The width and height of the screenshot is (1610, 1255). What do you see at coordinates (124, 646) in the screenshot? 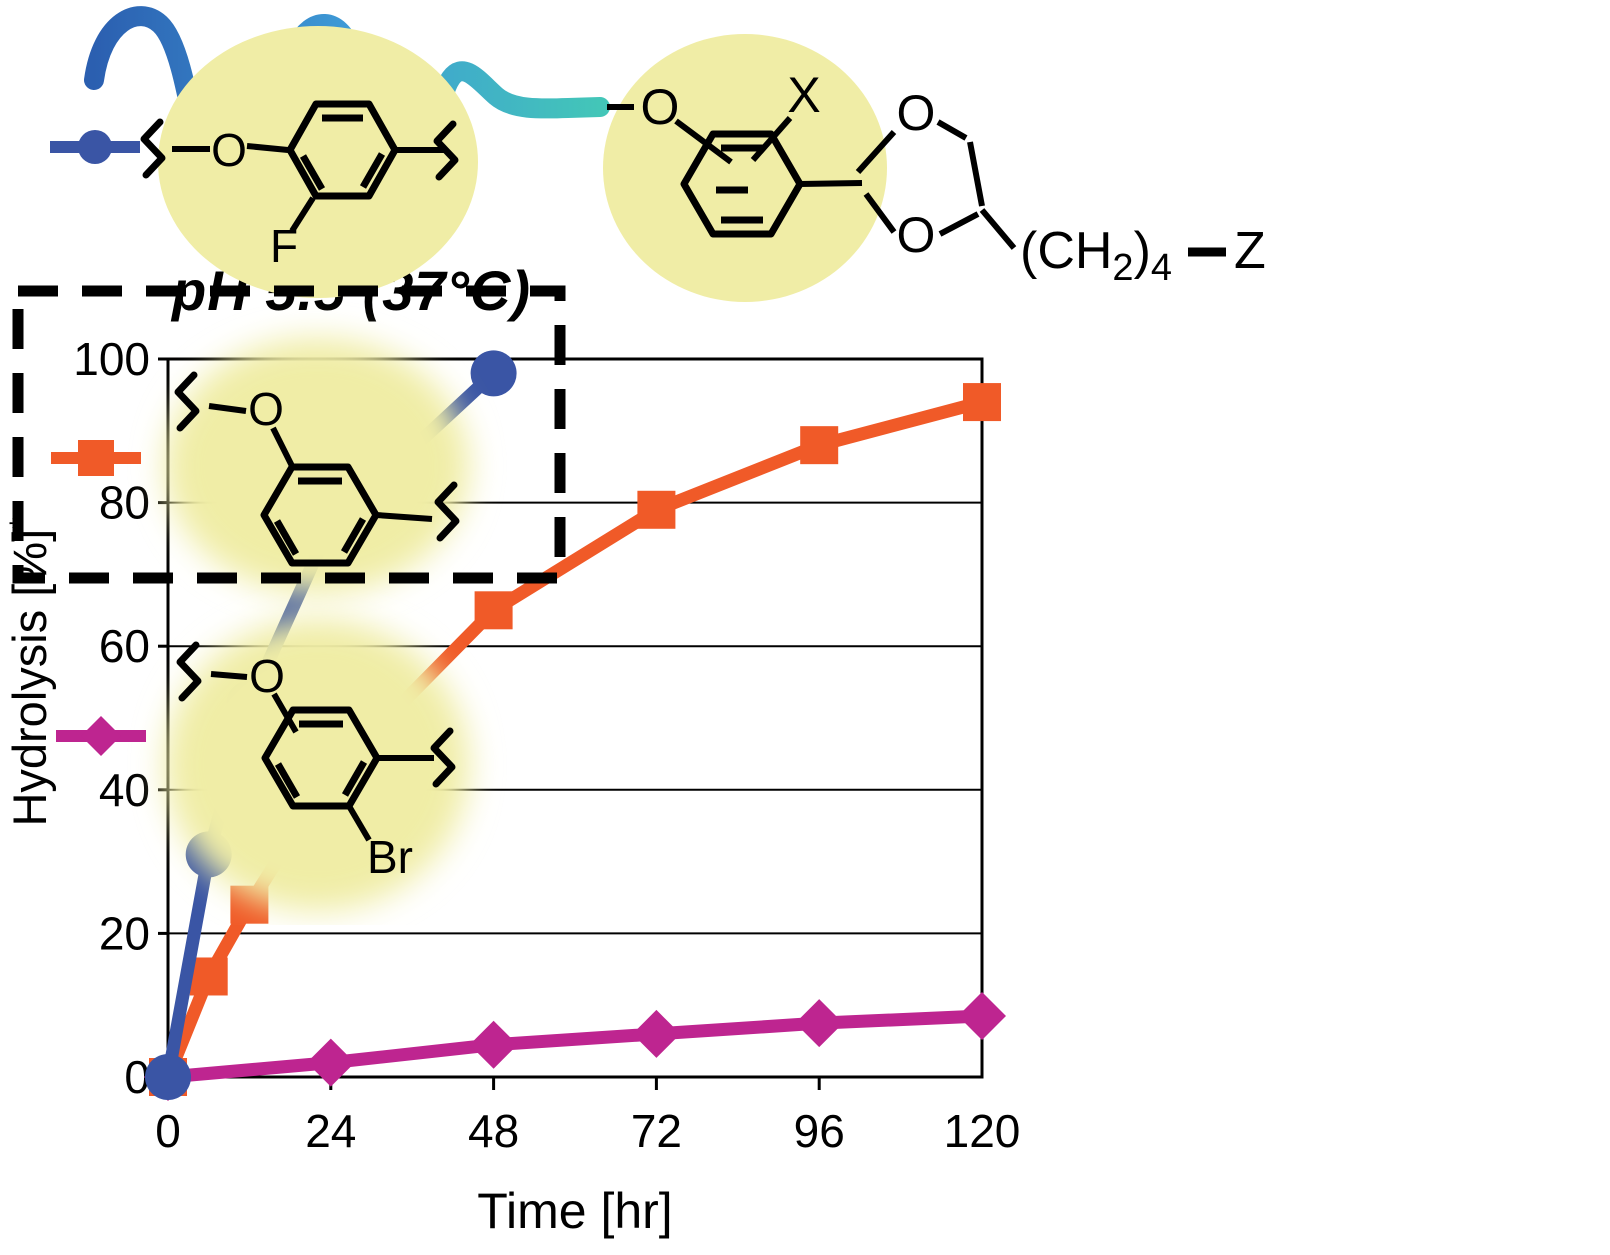
I see `y-tick-label: 60` at bounding box center [124, 646].